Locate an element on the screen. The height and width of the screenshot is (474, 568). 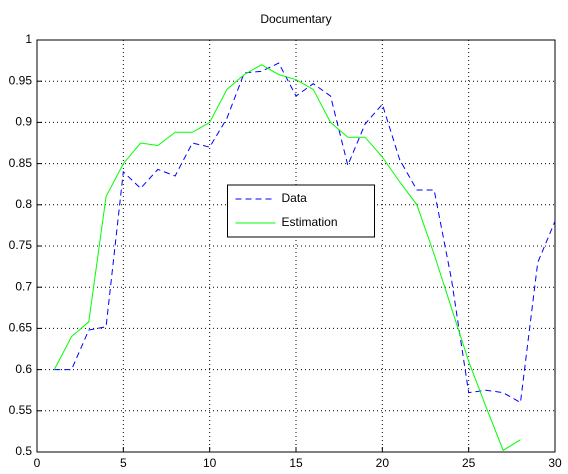
y-tick-label: 0.65 is located at coordinates (21, 328).